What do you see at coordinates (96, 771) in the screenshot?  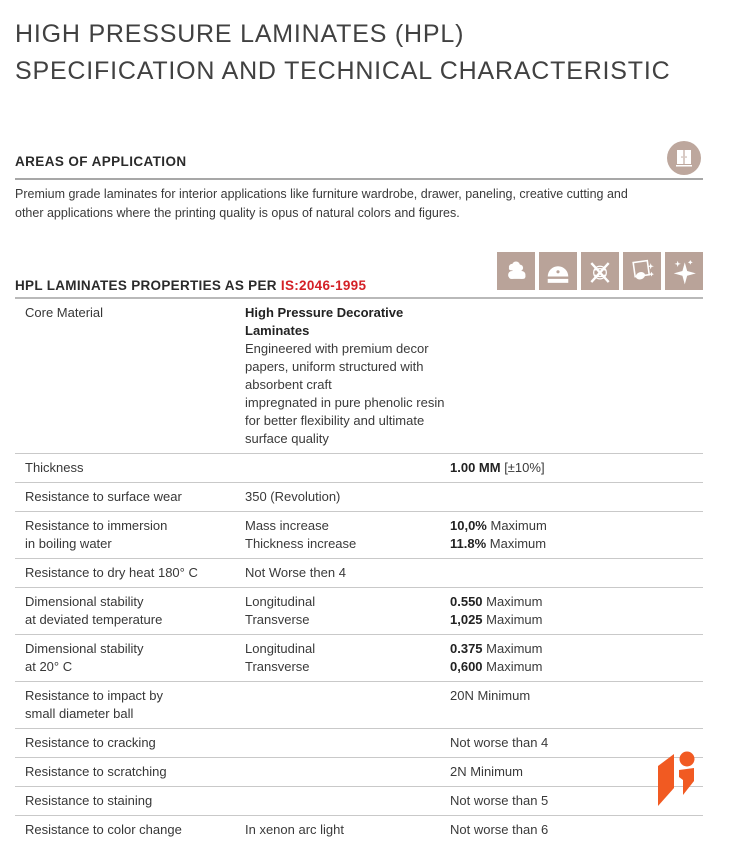 I see `property-cell: Resistance to scratching` at bounding box center [96, 771].